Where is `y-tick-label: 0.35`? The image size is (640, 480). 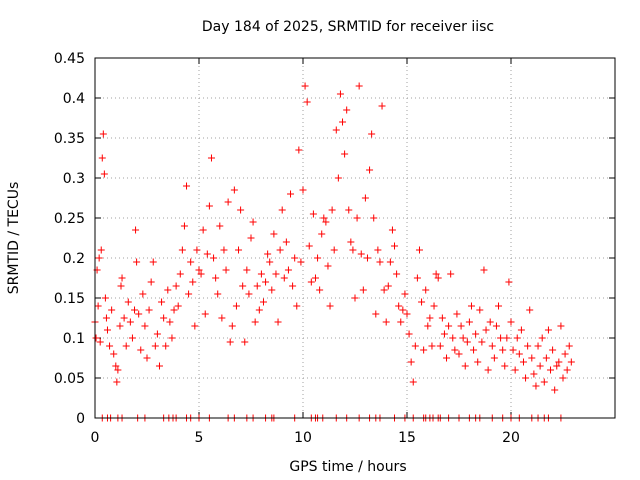 y-tick-label: 0.35 is located at coordinates (69, 139).